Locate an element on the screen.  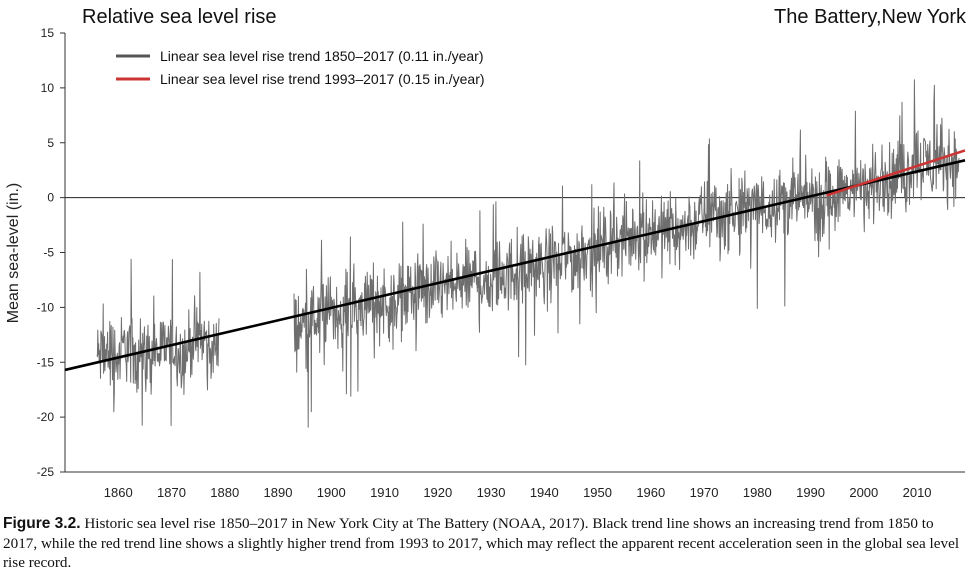
y-axis-label: Mean sea-level (in.) is located at coordinates (13, 253).